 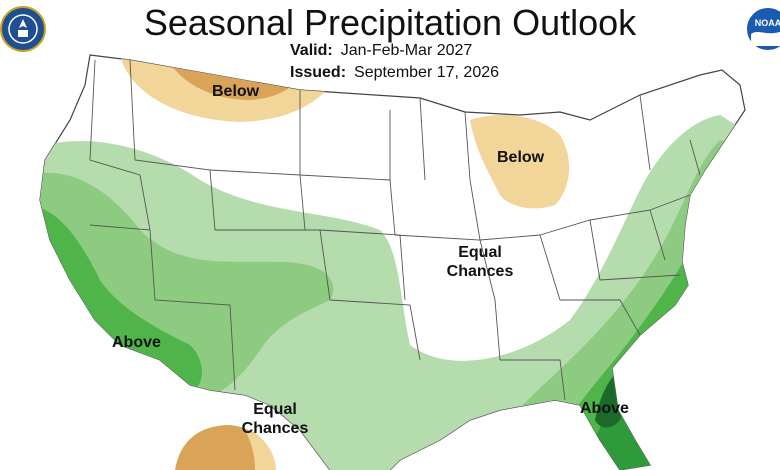 What do you see at coordinates (136, 342) in the screenshot?
I see `label-above-west: Above` at bounding box center [136, 342].